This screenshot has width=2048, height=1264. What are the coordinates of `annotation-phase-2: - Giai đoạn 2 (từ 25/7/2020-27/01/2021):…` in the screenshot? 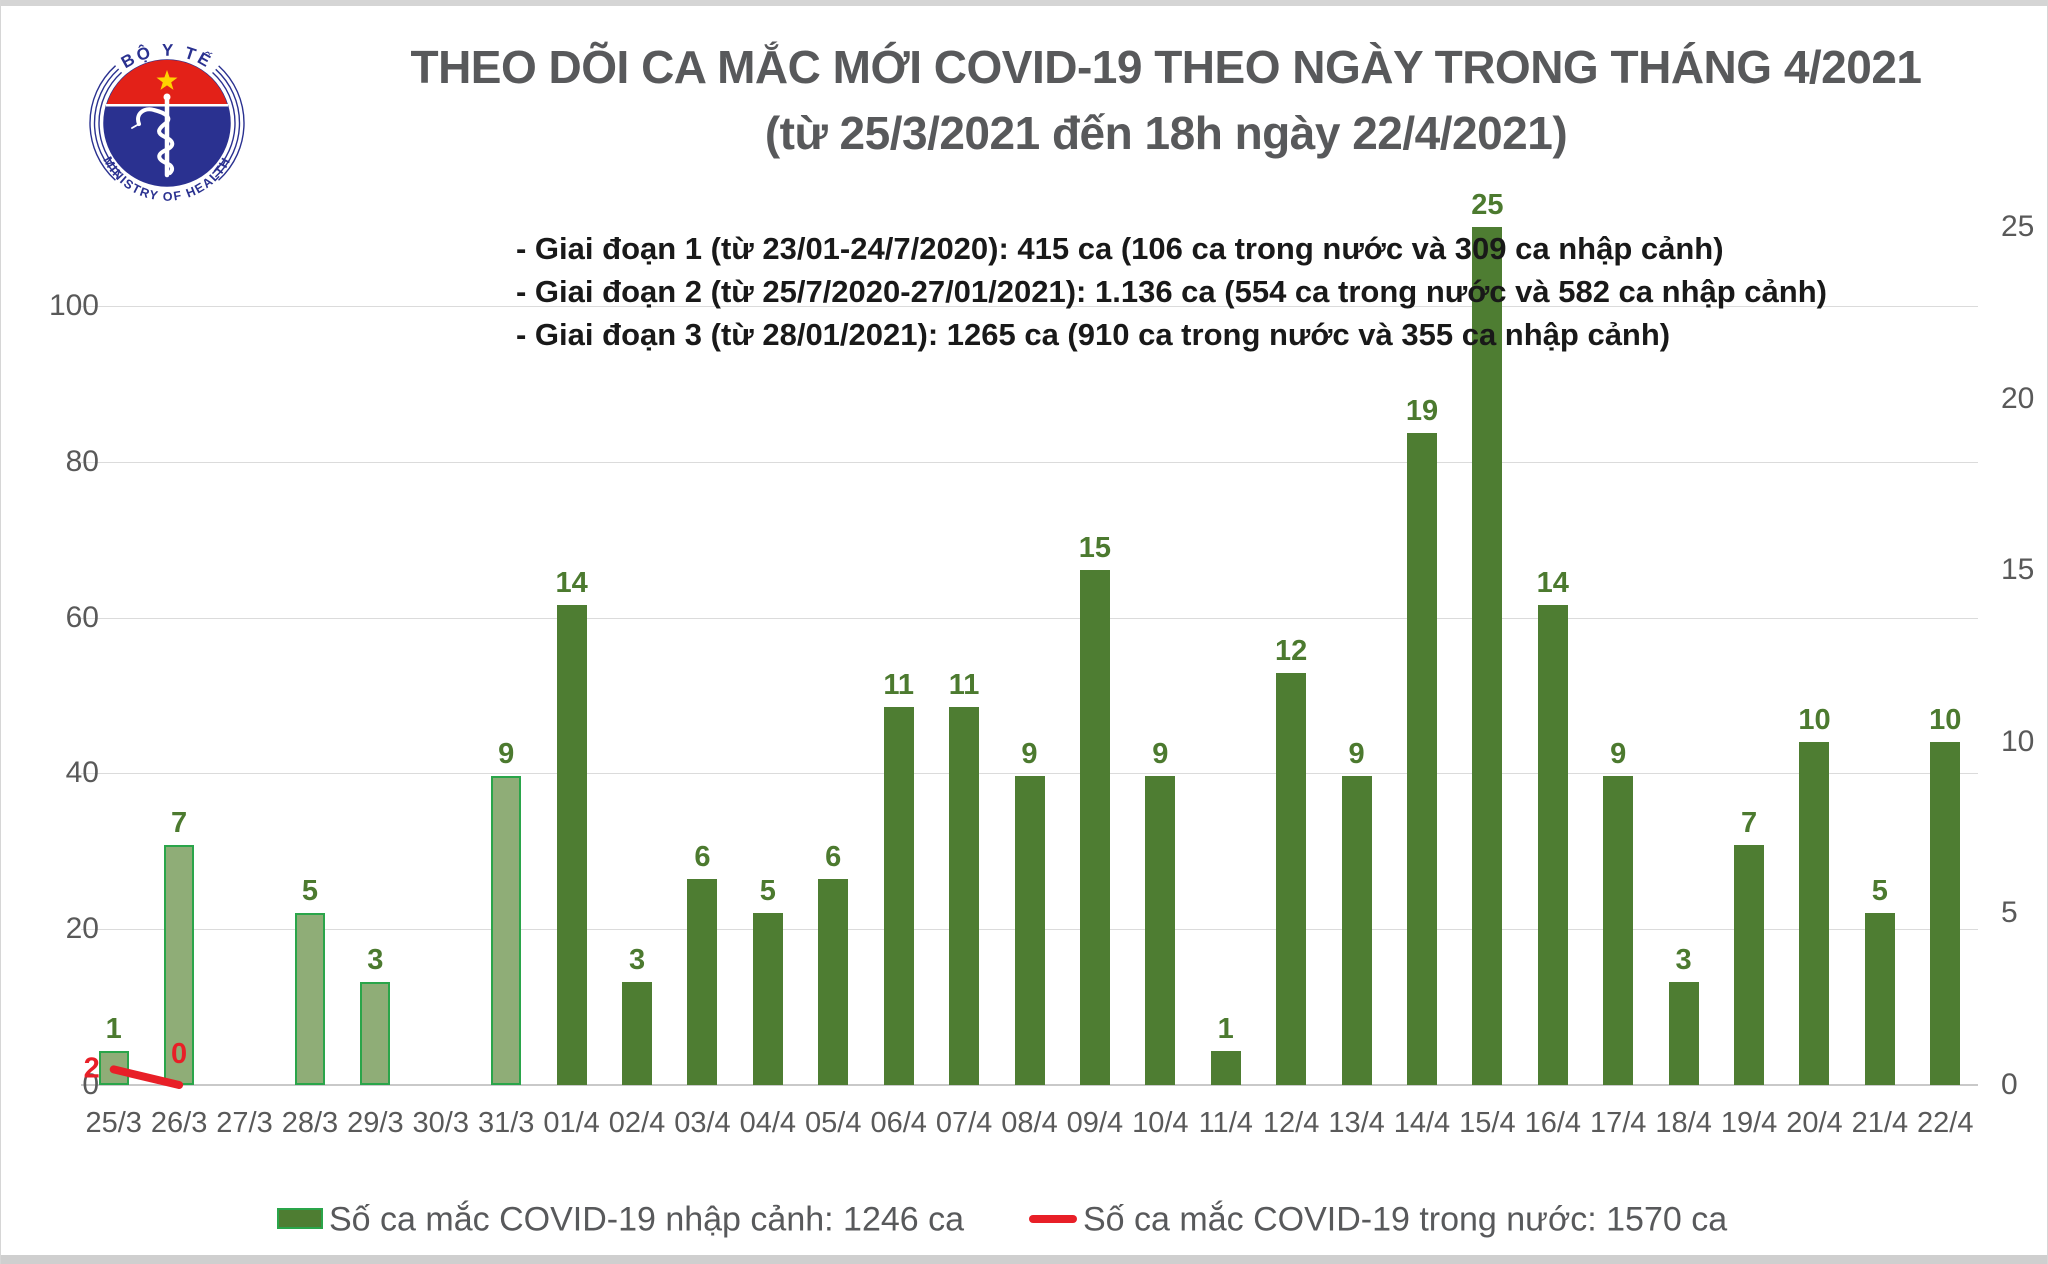 It's located at (1171, 291).